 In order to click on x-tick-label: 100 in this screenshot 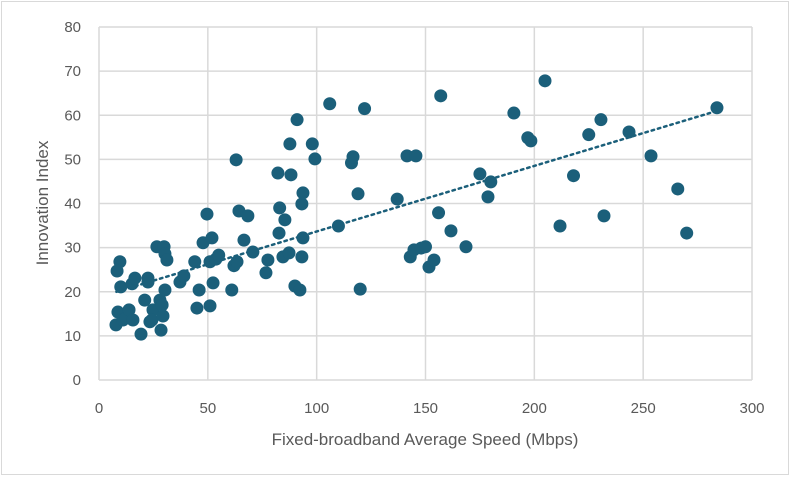, I will do `click(316, 408)`.